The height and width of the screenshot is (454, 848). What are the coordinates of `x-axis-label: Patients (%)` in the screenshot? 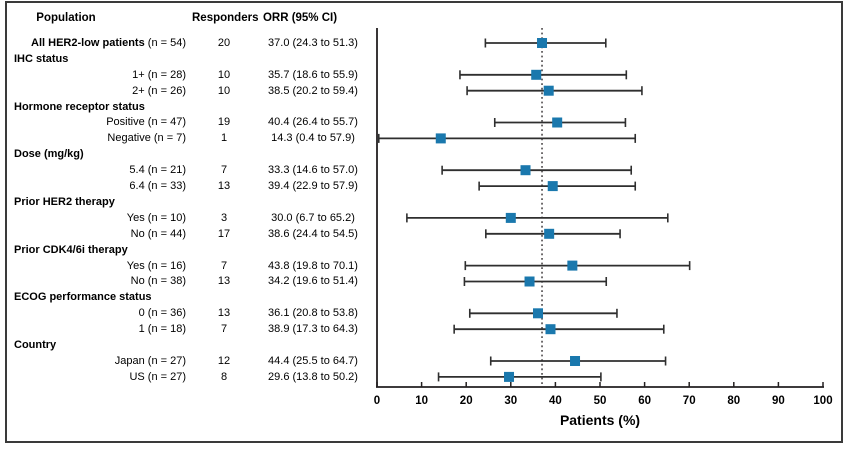 It's located at (600, 420).